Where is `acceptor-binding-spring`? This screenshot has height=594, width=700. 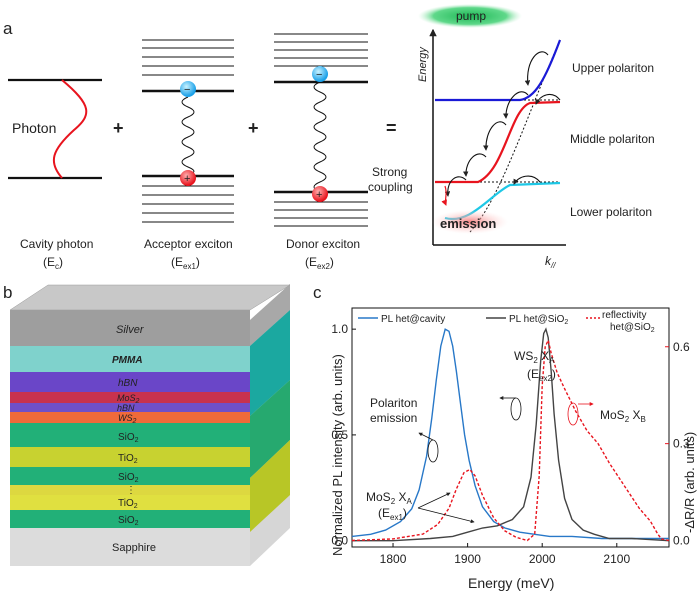
acceptor-binding-spring is located at coordinates (188, 135).